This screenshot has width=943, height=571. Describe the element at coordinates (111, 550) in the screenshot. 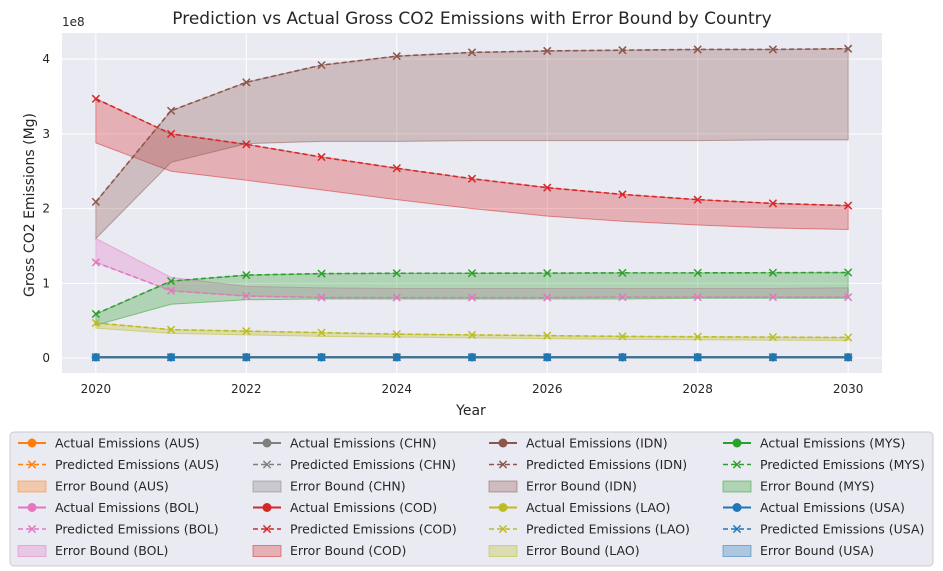

I see `legend-label: Error Bound (BOL)` at that location.